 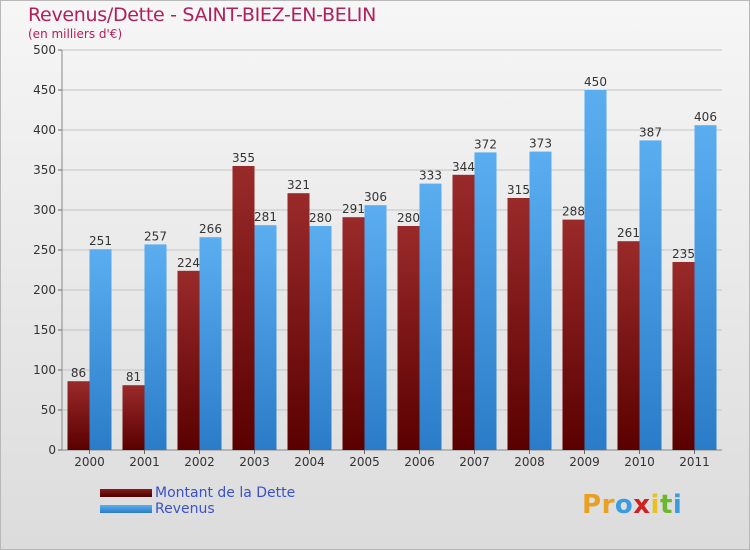 I want to click on data-label: 333, so click(x=430, y=176).